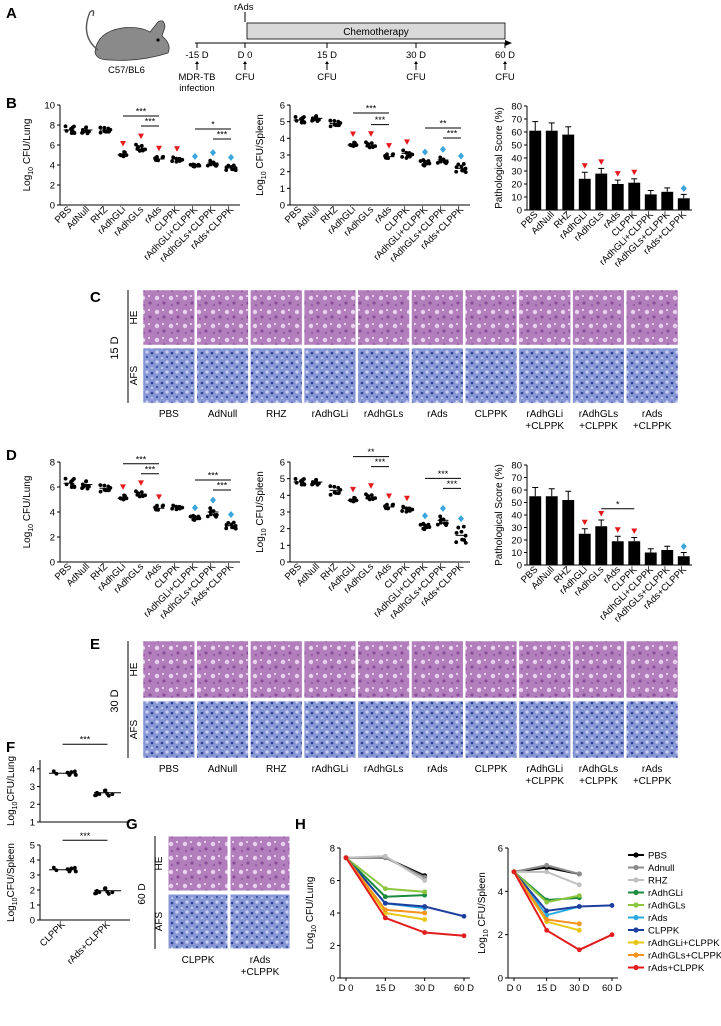  Describe the element at coordinates (425, 880) in the screenshot. I see `series-point-RHZ` at that location.